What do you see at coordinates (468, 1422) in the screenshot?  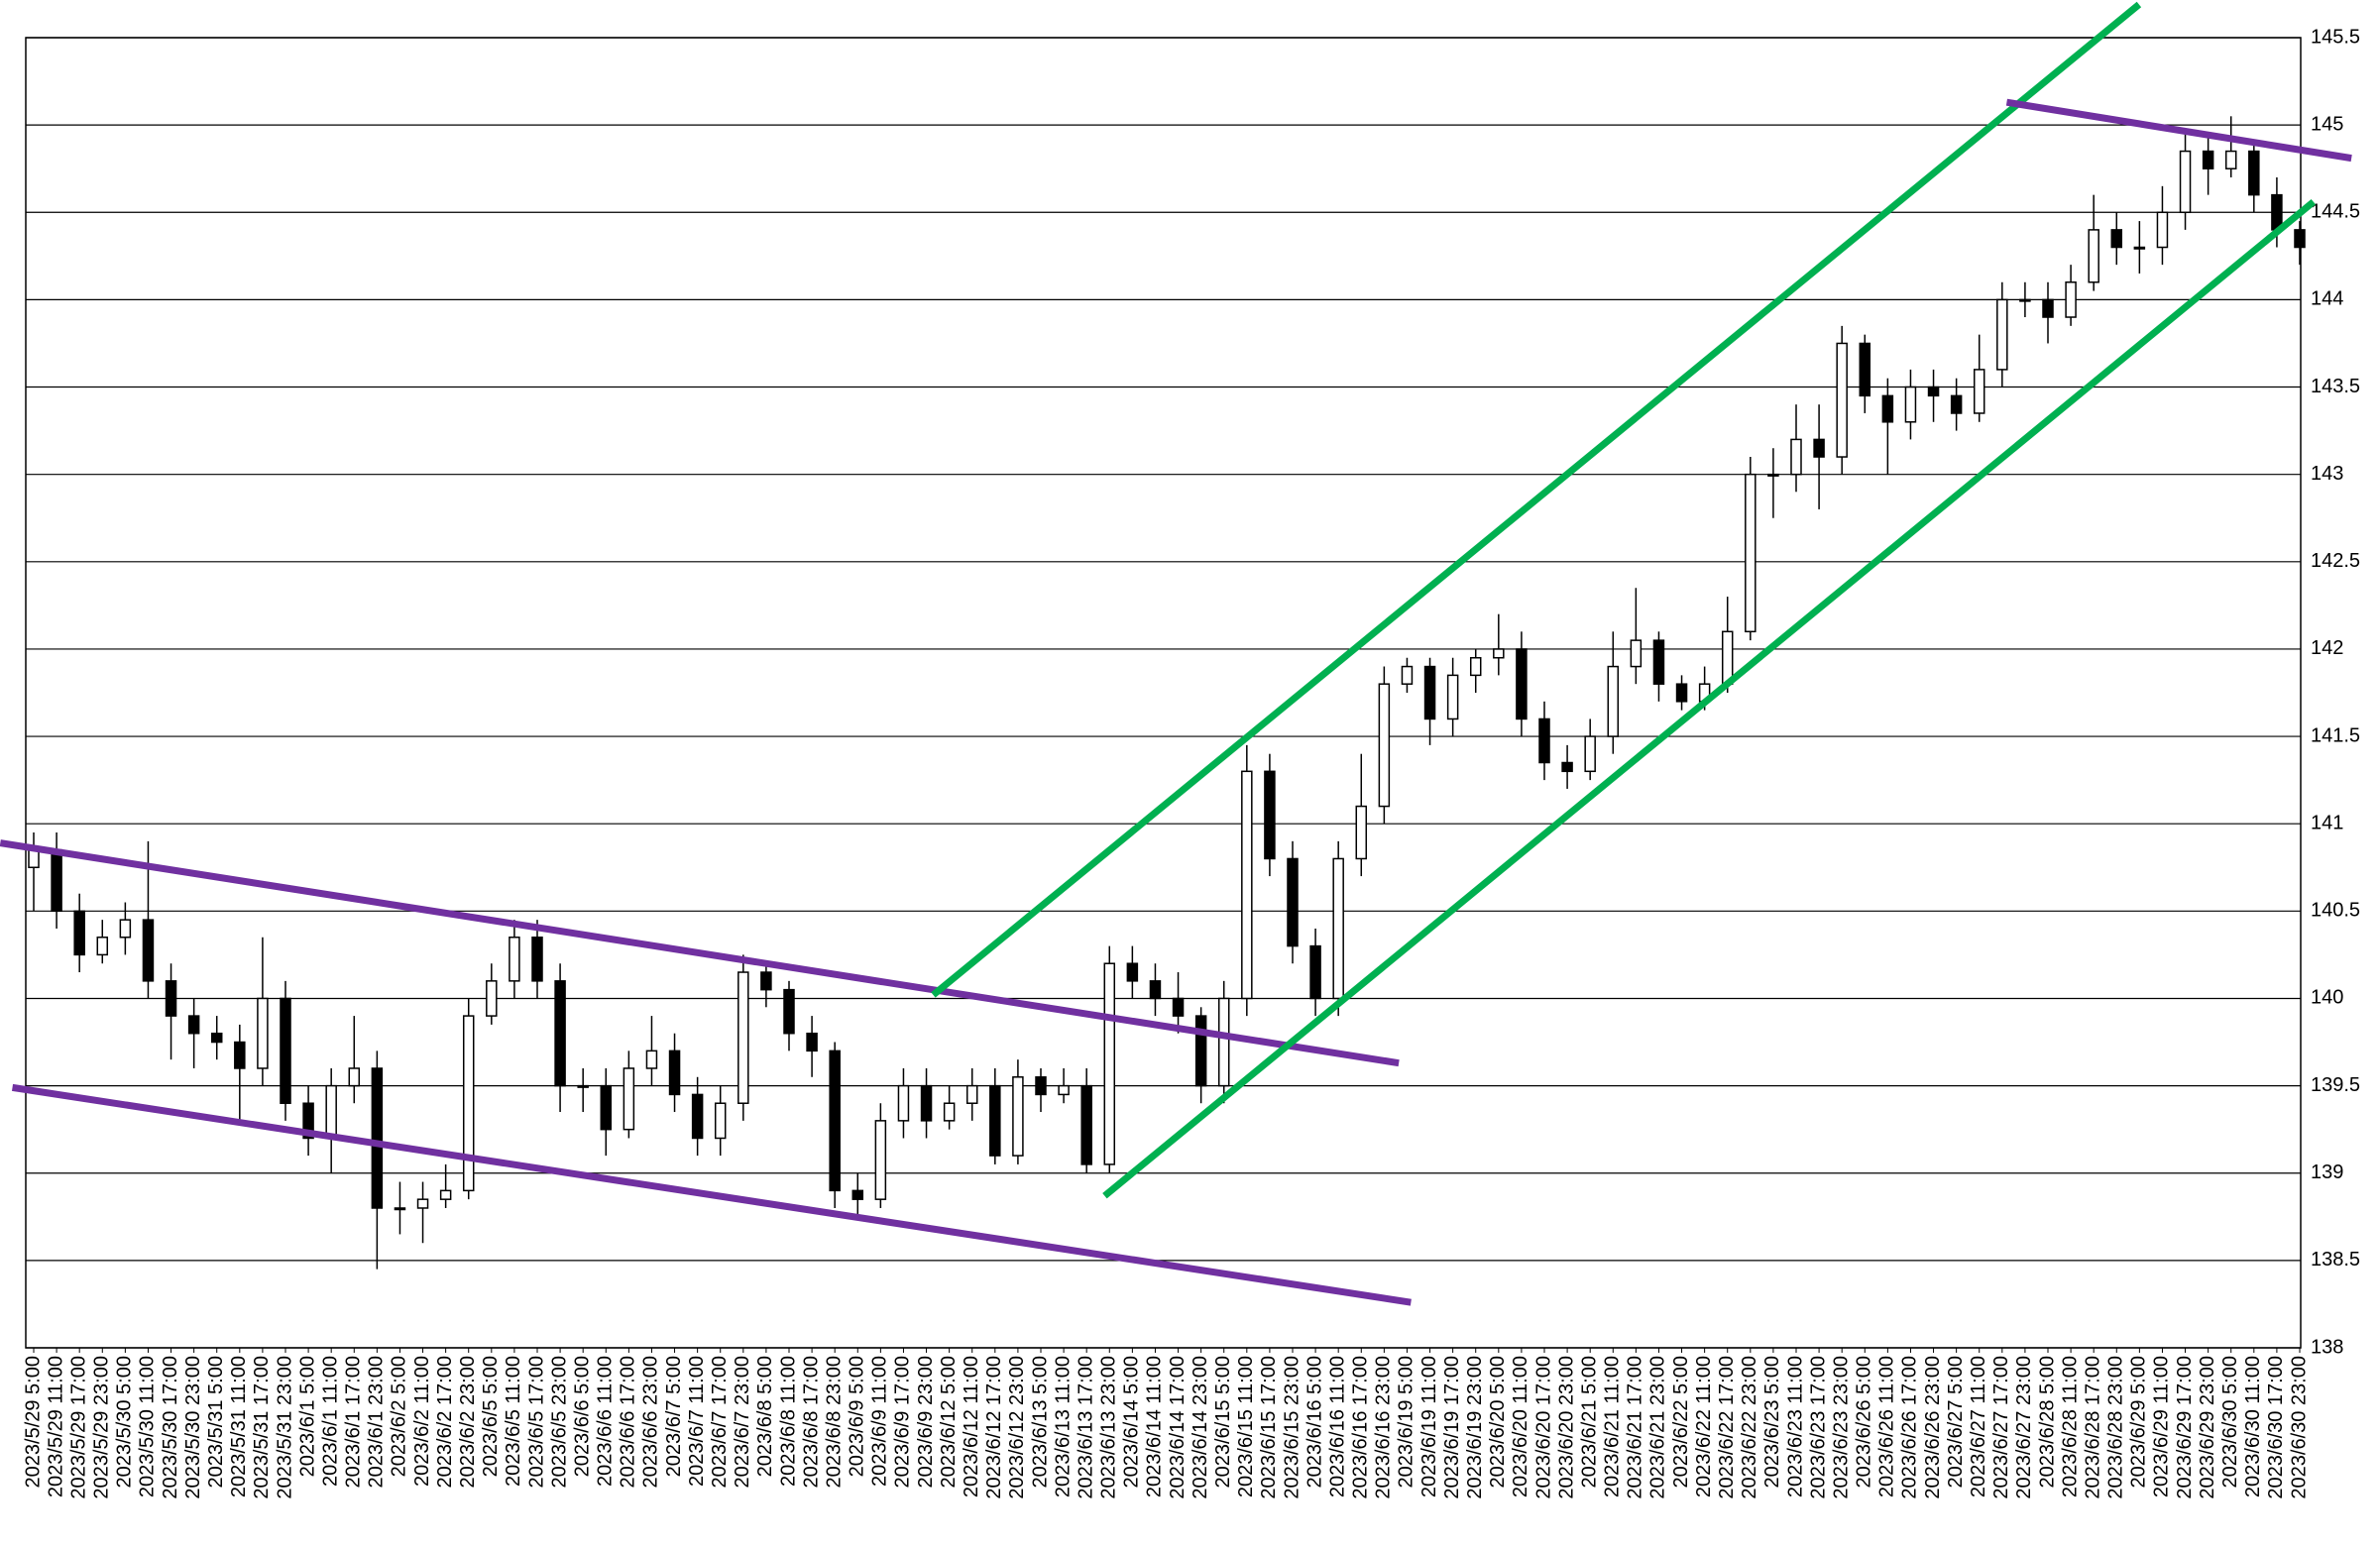 I see `x-tick-label: 2023/6/2 23:00` at bounding box center [468, 1422].